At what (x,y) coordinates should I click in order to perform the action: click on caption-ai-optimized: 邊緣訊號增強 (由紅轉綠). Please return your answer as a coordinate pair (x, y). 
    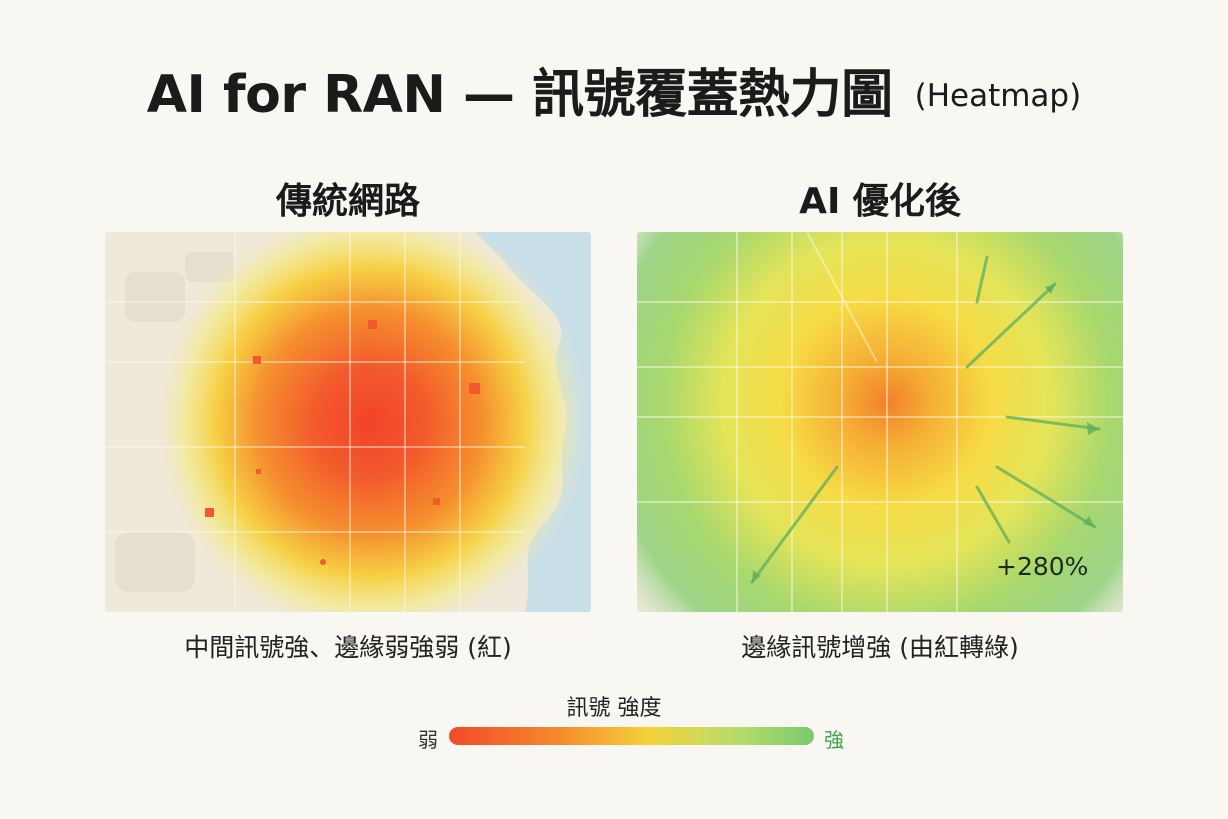
    Looking at the image, I should click on (880, 647).